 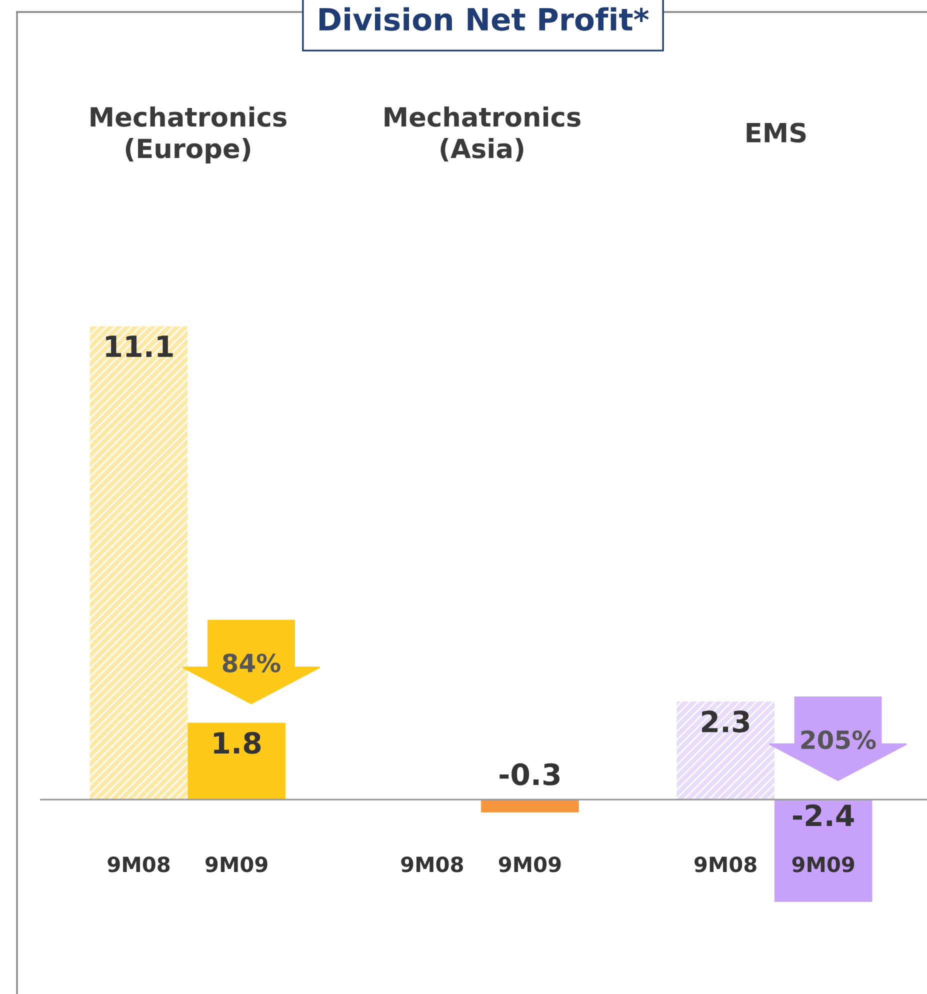 I want to click on data-label: 2.3, so click(x=726, y=721).